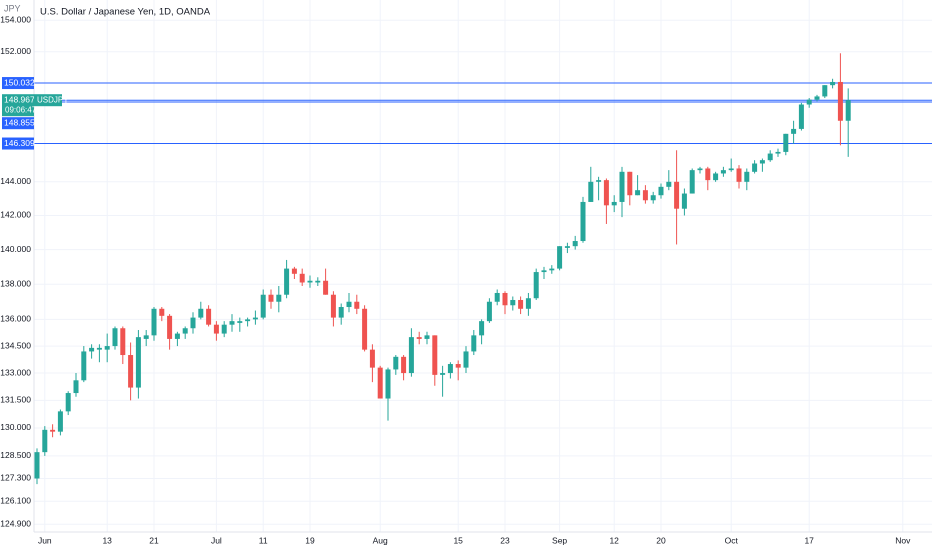  What do you see at coordinates (15, 319) in the screenshot?
I see `y-tick-label: 136.000` at bounding box center [15, 319].